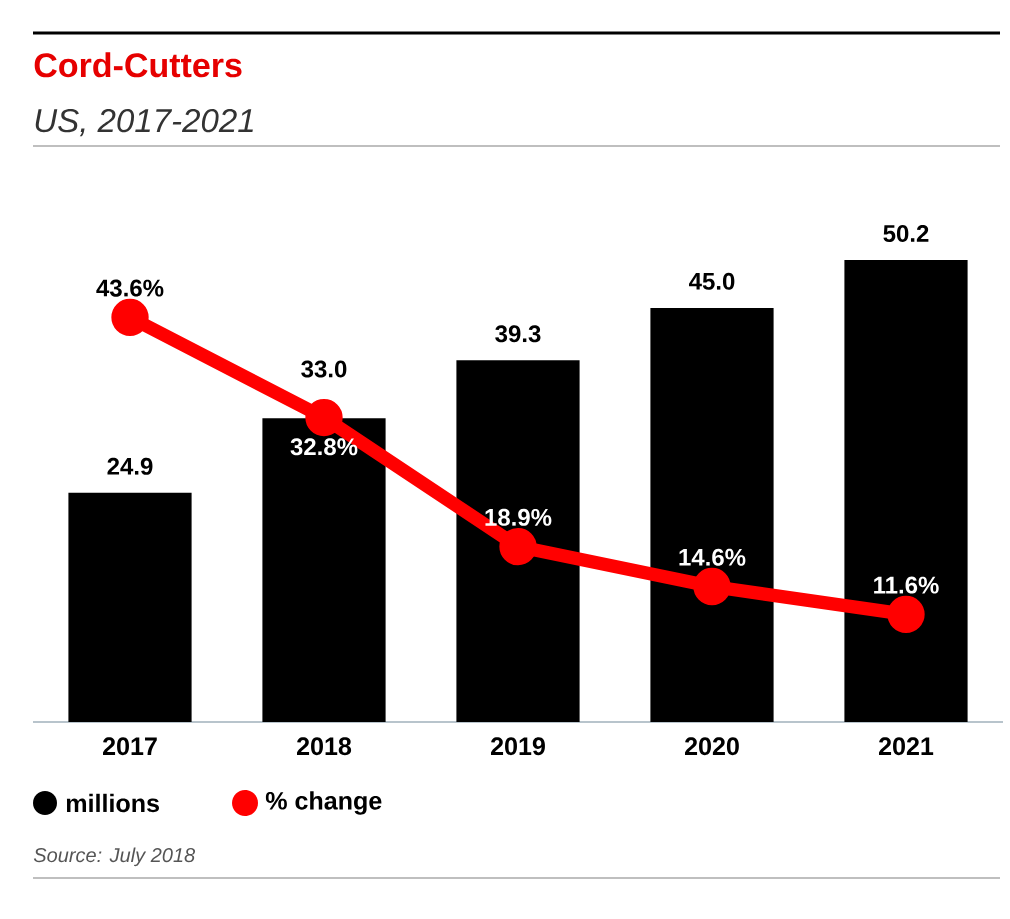 The width and height of the screenshot is (1010, 919). Describe the element at coordinates (712, 746) in the screenshot. I see `x-tick-label: 2020` at that location.